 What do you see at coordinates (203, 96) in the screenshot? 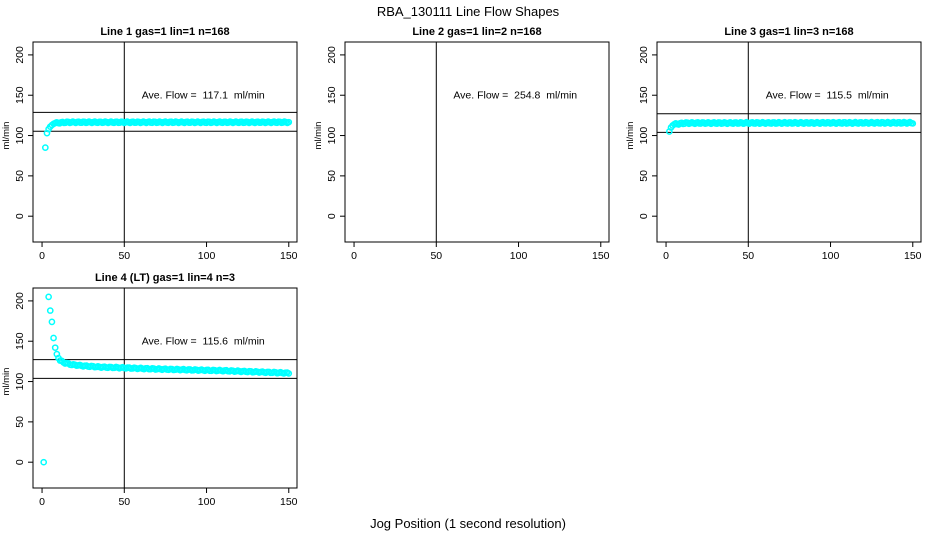
I see `avg-flow-annotation: Ave. Flow = 117.1 ml/min` at bounding box center [203, 96].